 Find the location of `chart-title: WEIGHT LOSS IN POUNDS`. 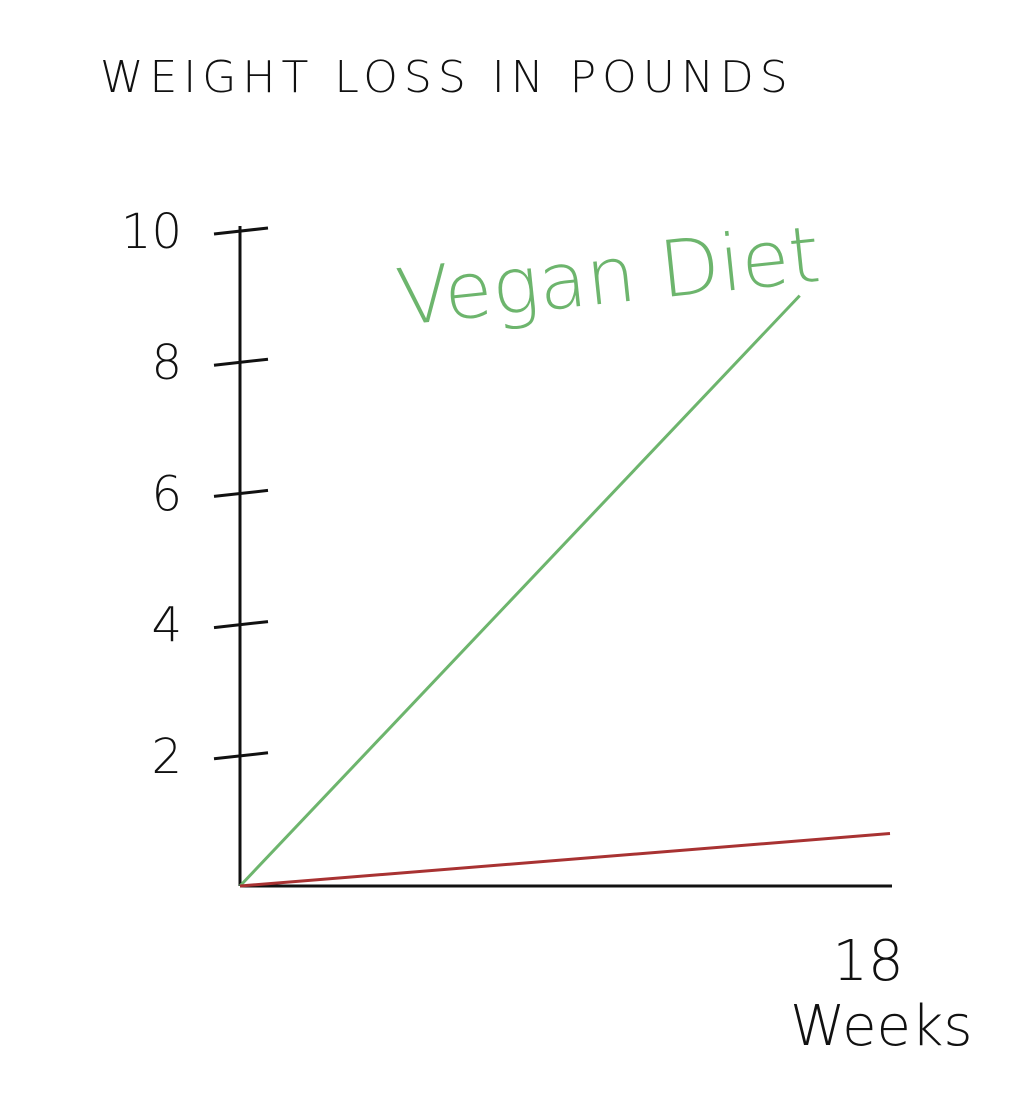

chart-title: WEIGHT LOSS IN POUNDS is located at coordinates (447, 77).